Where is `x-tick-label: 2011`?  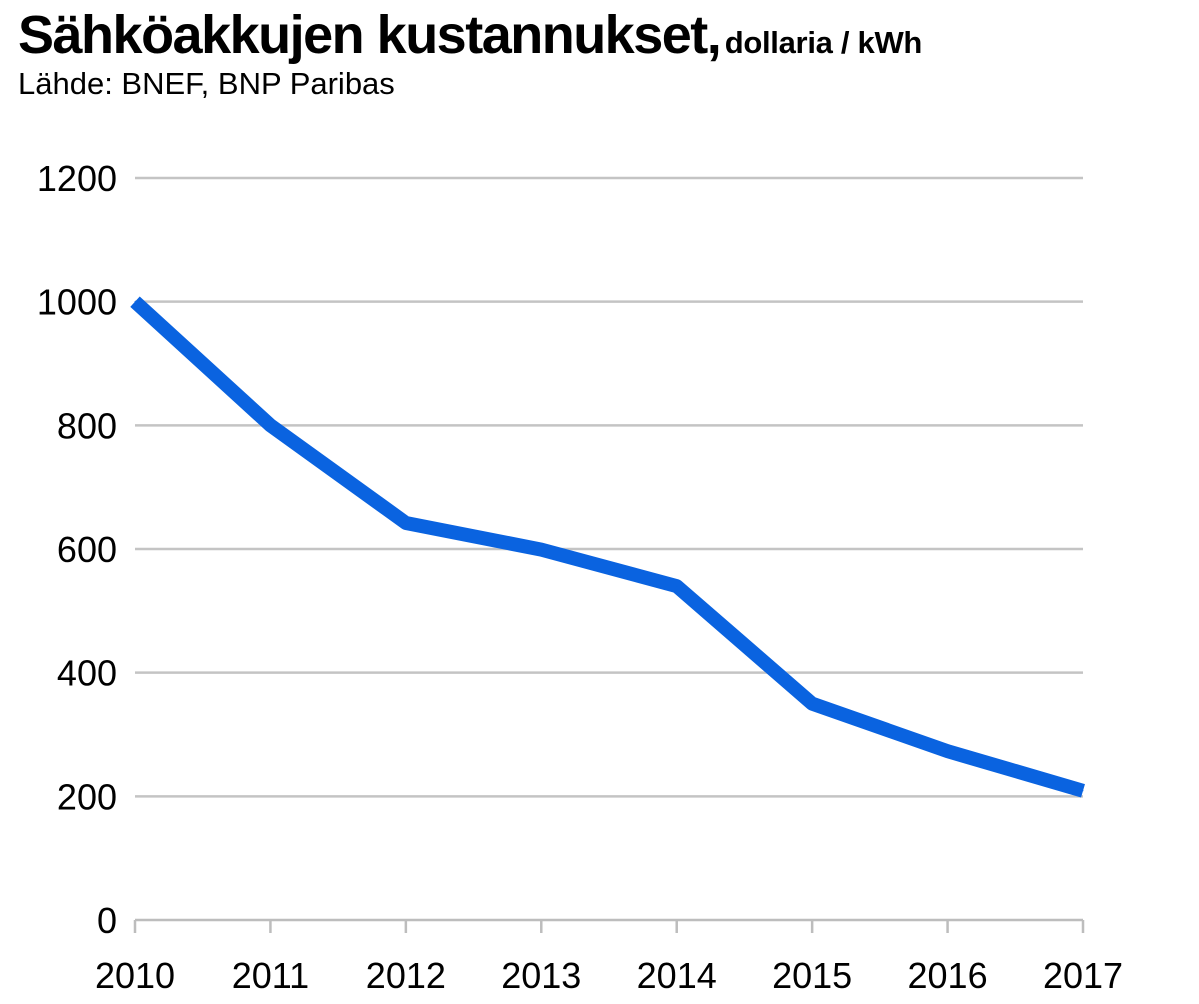
x-tick-label: 2011 is located at coordinates (270, 975).